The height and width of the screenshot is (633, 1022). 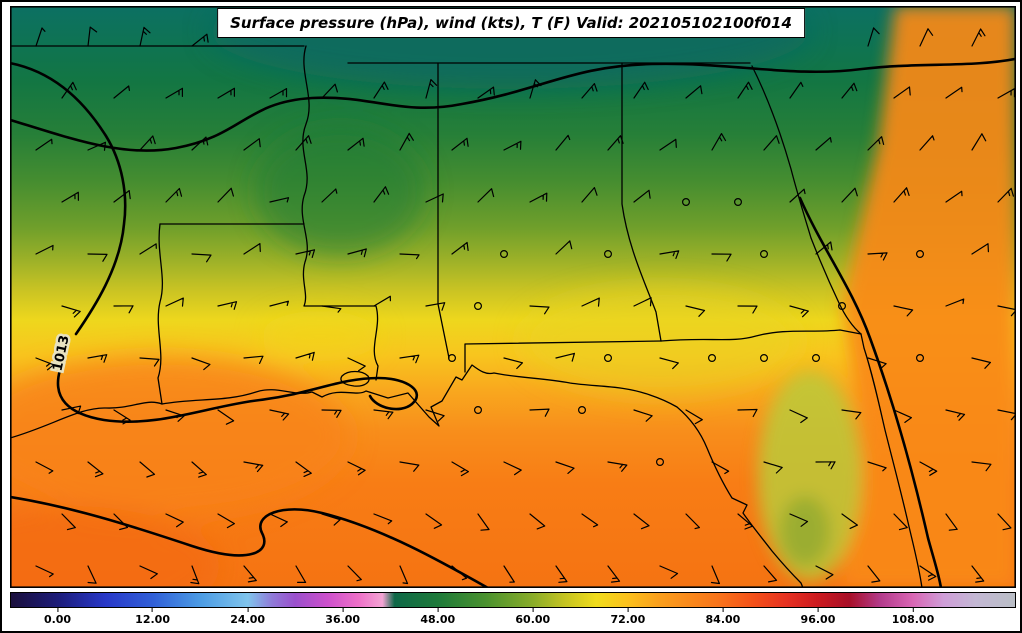 What do you see at coordinates (160, 314) in the screenshot?
I see `texas-louisiana-border` at bounding box center [160, 314].